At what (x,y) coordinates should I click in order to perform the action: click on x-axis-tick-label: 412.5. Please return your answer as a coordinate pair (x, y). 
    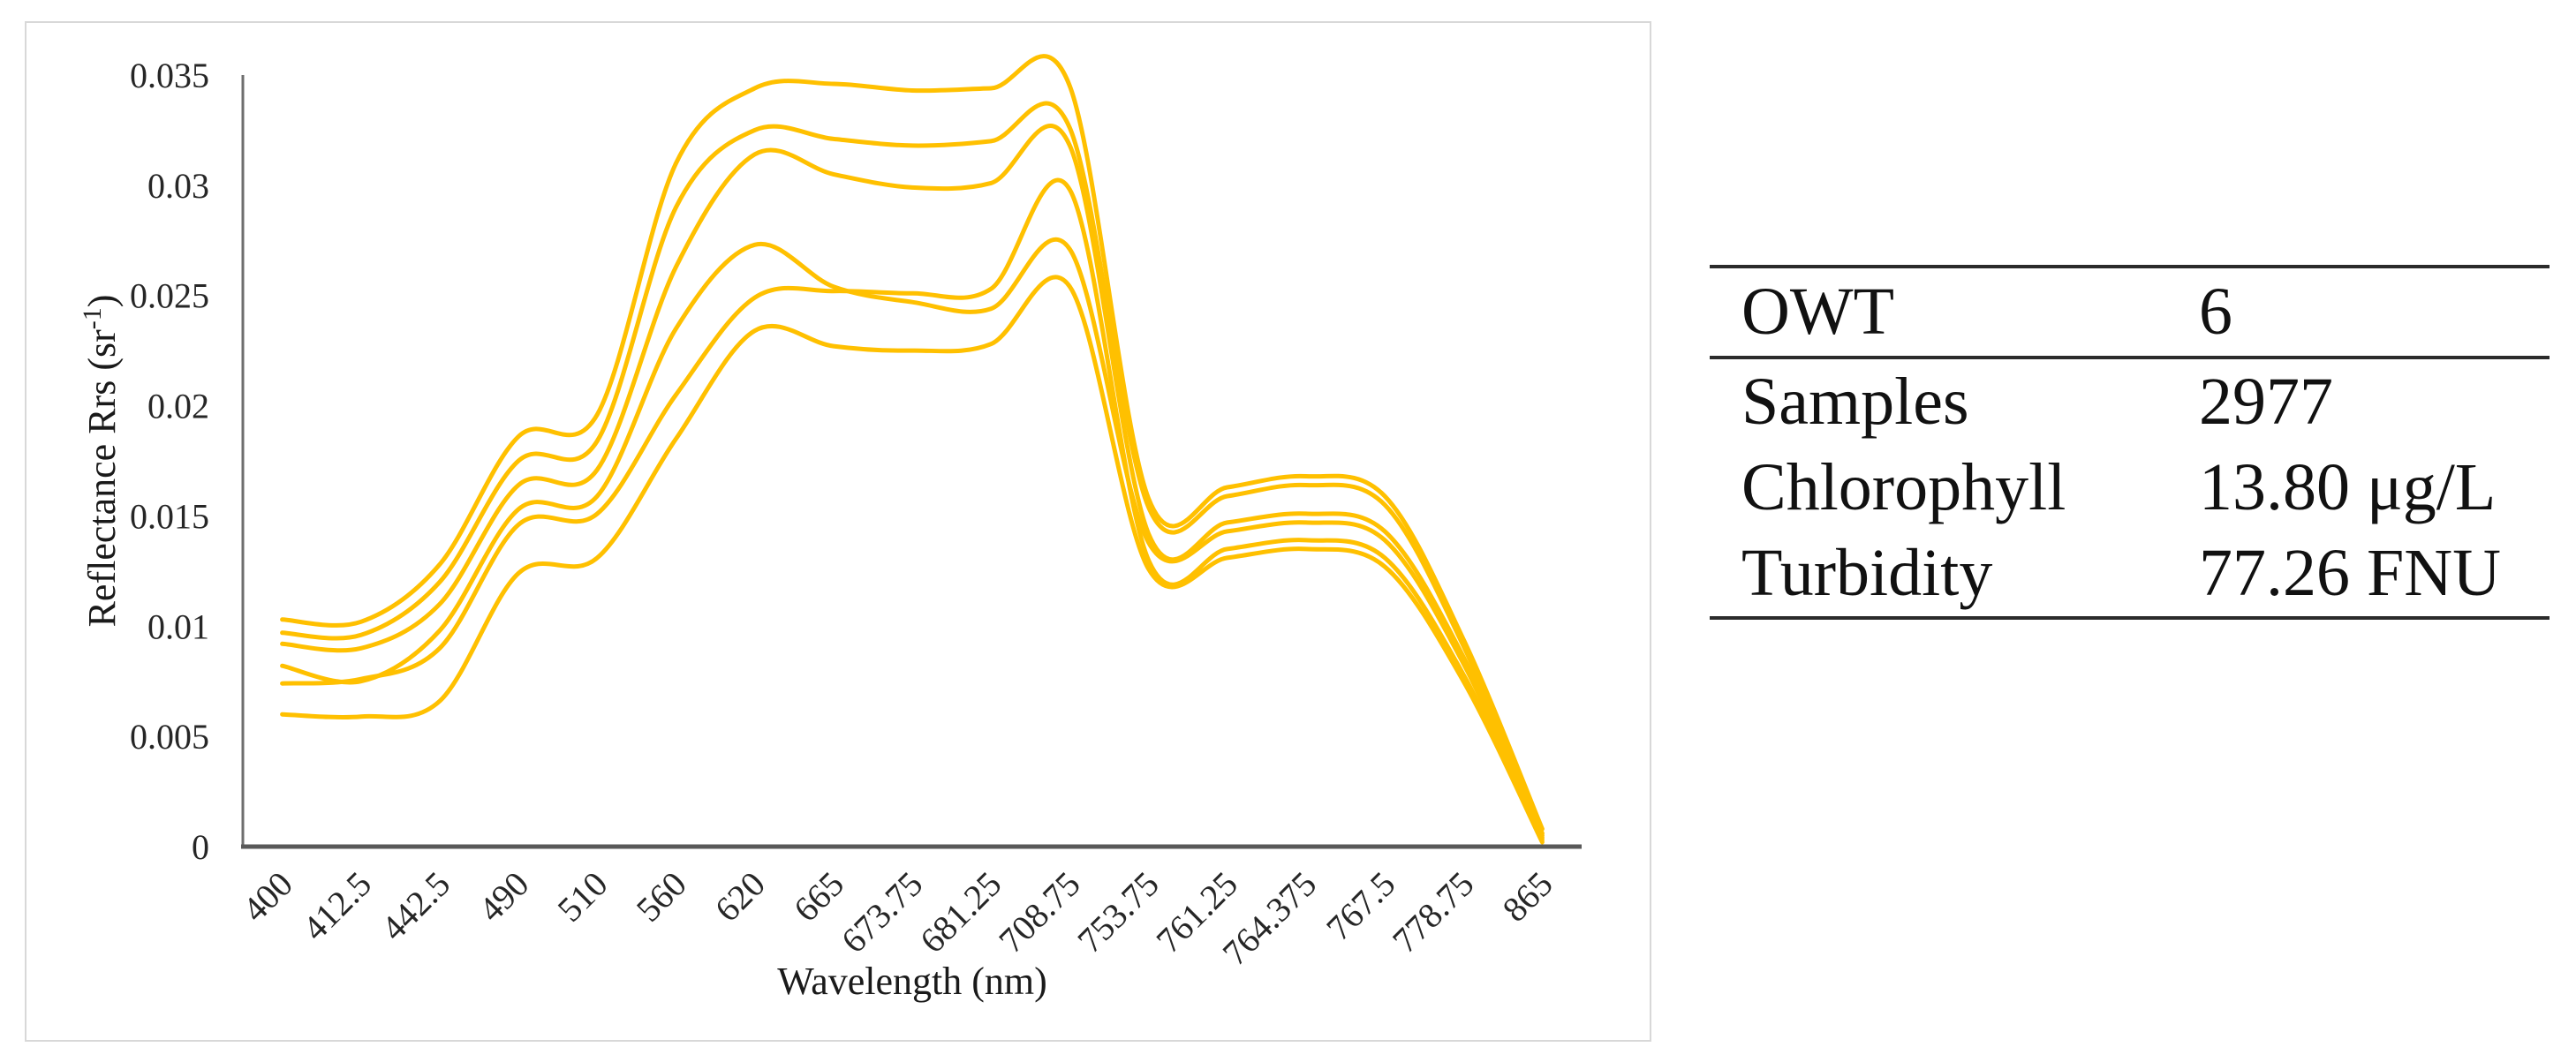
    Looking at the image, I should click on (337, 906).